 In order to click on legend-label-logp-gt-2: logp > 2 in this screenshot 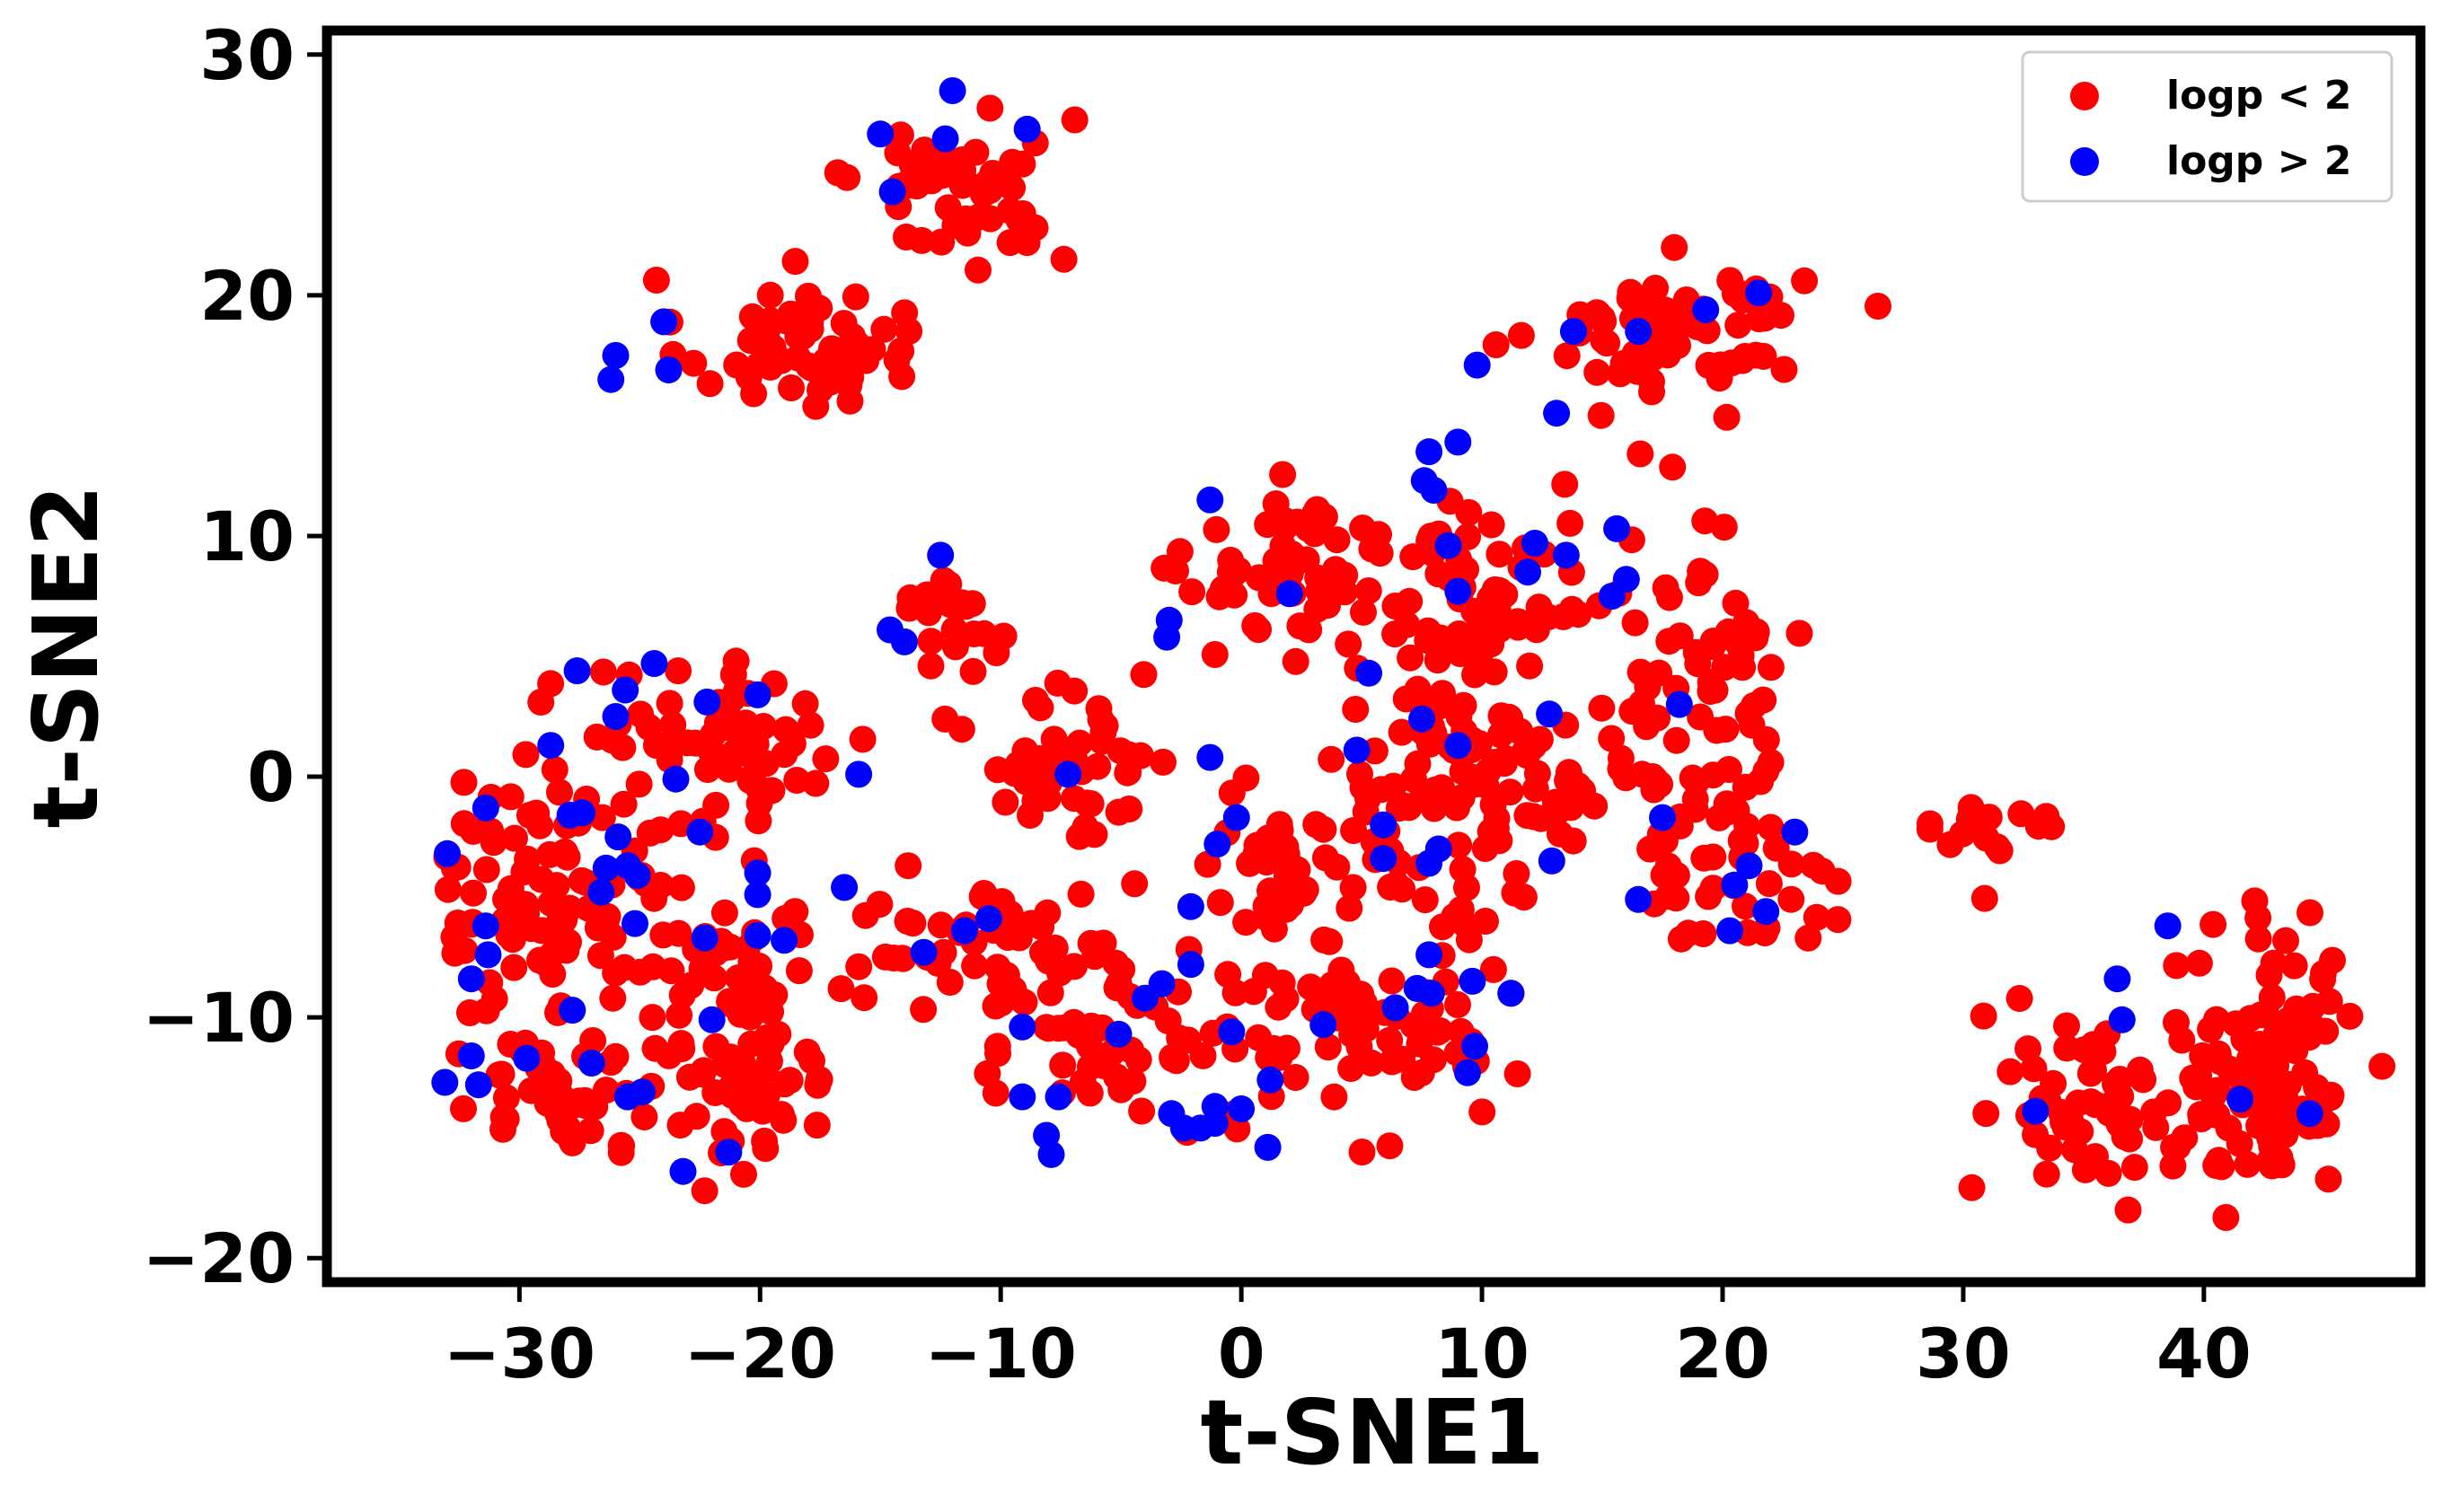, I will do `click(2258, 161)`.